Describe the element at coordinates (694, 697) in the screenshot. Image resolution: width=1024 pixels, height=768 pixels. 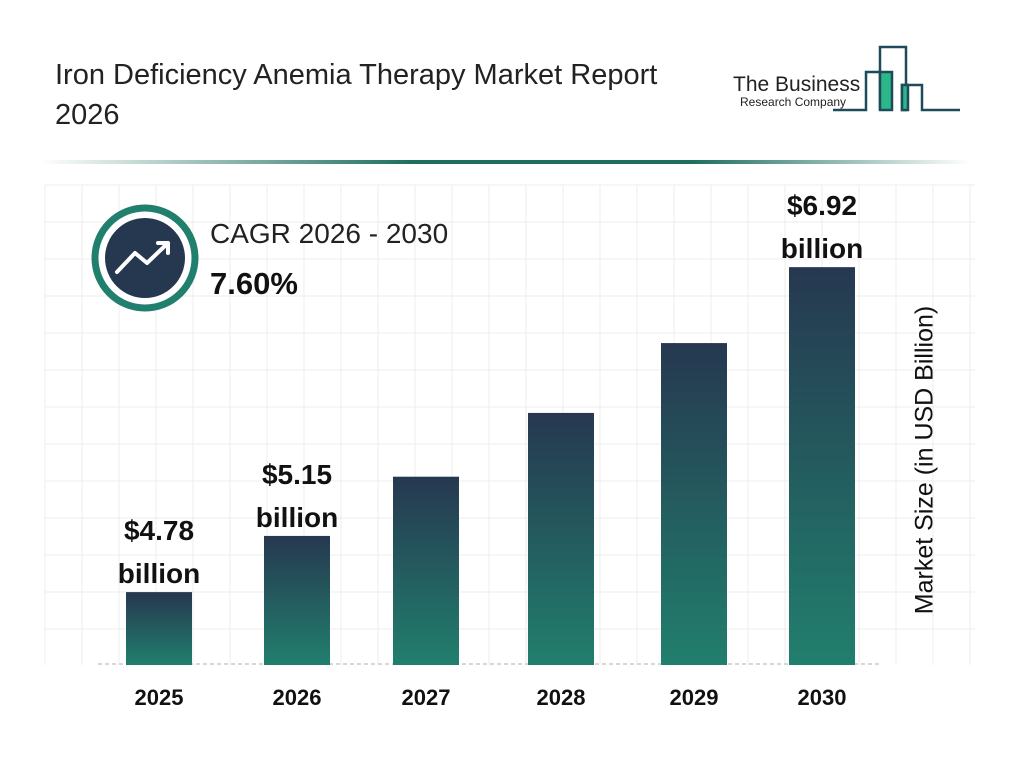
I see `x-tick-label: 2029` at that location.